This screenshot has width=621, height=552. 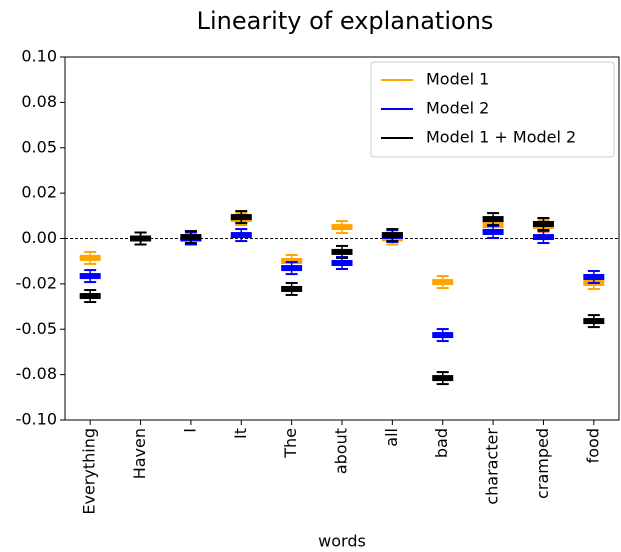 What do you see at coordinates (39, 56) in the screenshot?
I see `y-tick-label: 0.10` at bounding box center [39, 56].